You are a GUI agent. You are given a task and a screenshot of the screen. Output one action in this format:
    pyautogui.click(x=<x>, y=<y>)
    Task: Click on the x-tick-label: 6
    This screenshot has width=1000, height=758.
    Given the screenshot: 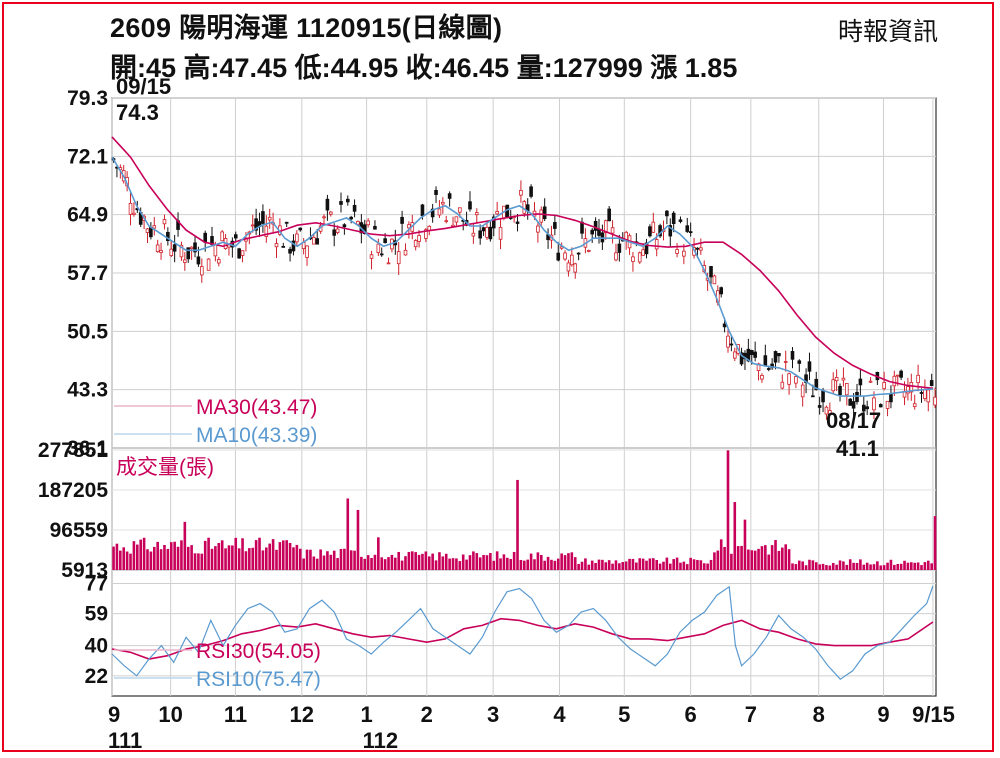 What is the action you would take?
    pyautogui.click(x=691, y=714)
    